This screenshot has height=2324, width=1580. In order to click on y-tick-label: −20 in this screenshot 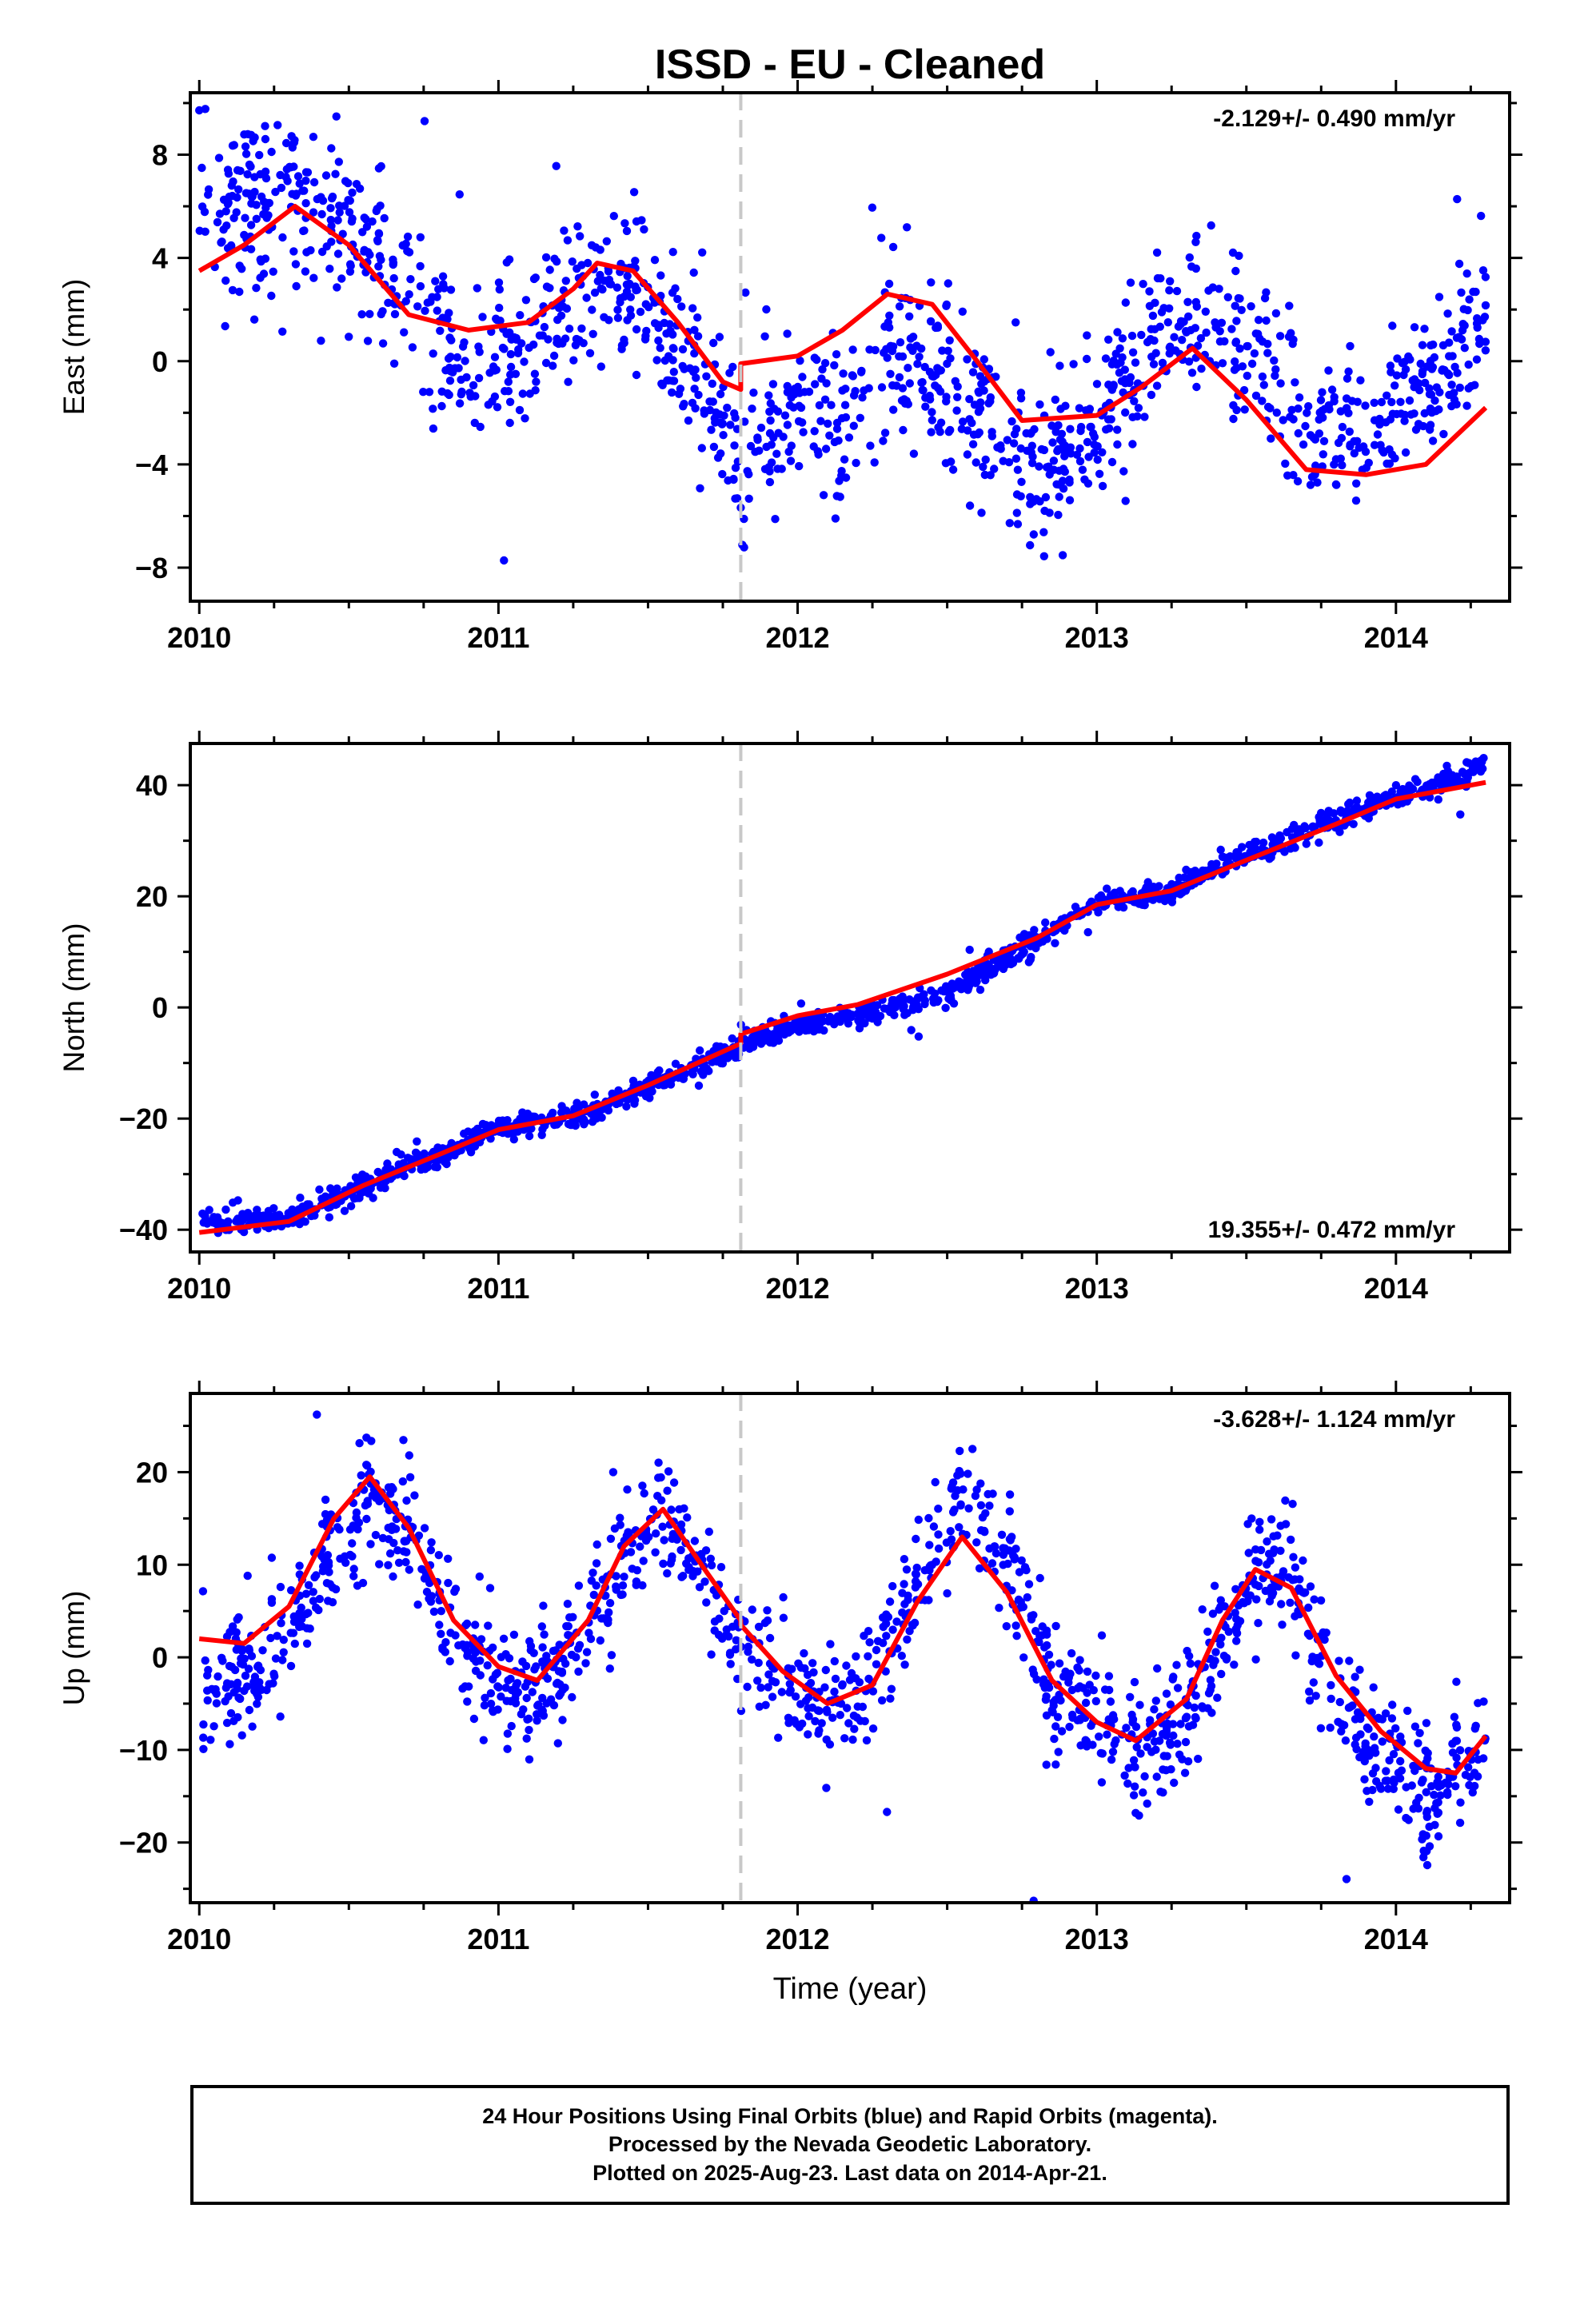, I will do `click(143, 1118)`.